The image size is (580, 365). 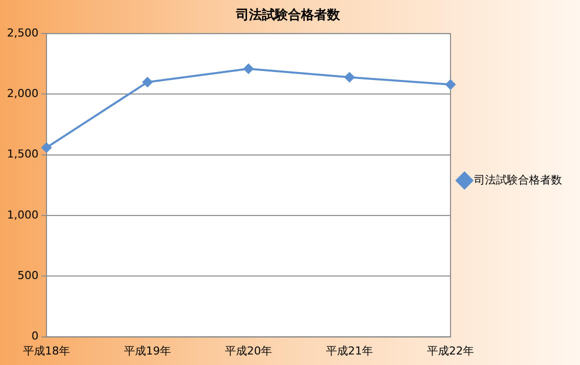 I want to click on y-tick-label: 1,000, so click(x=22, y=215).